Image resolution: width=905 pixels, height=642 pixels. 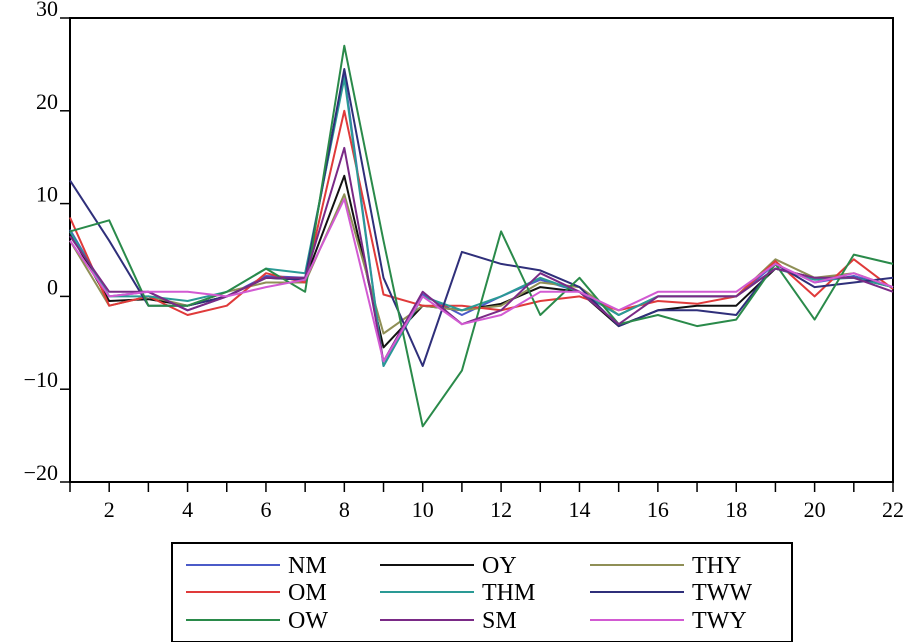 I want to click on x-tick-label: 22, so click(x=893, y=509).